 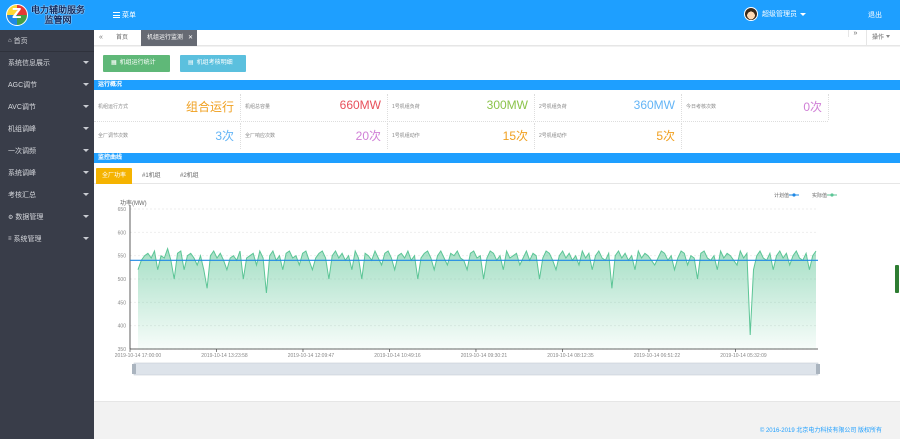 I want to click on user-name: 超级管理员, so click(x=779, y=14).